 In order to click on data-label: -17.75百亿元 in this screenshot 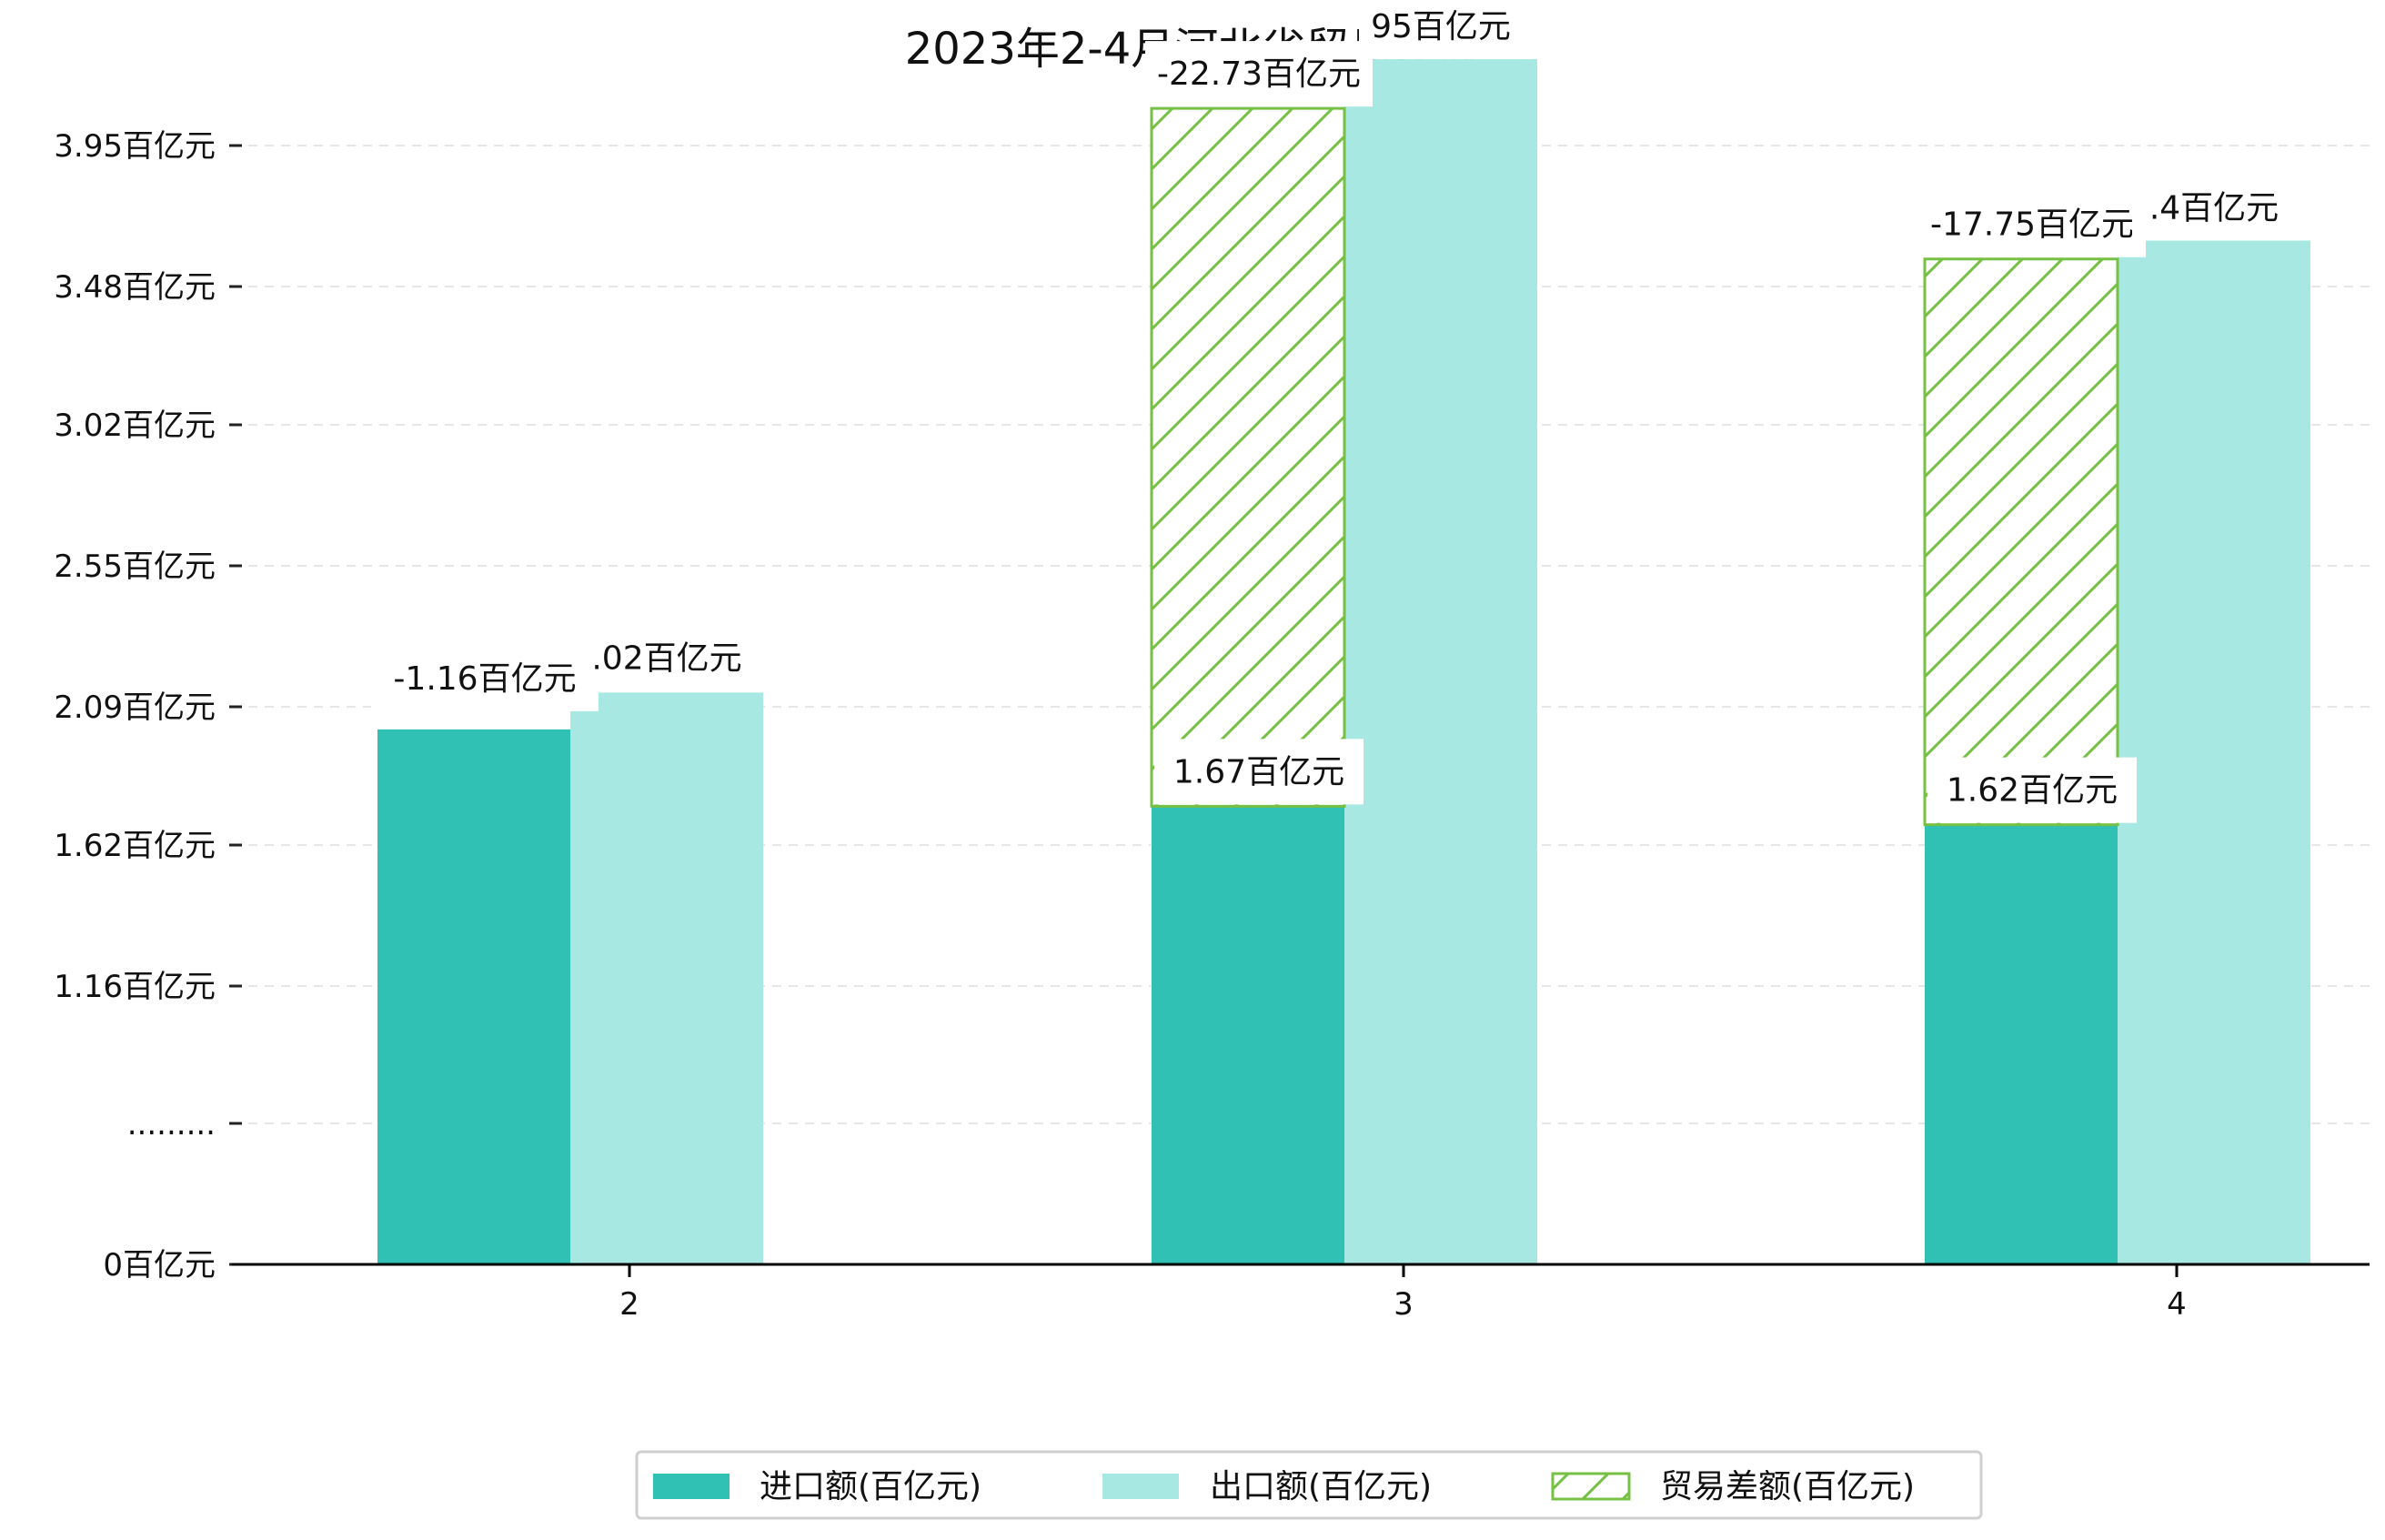, I will do `click(2032, 225)`.